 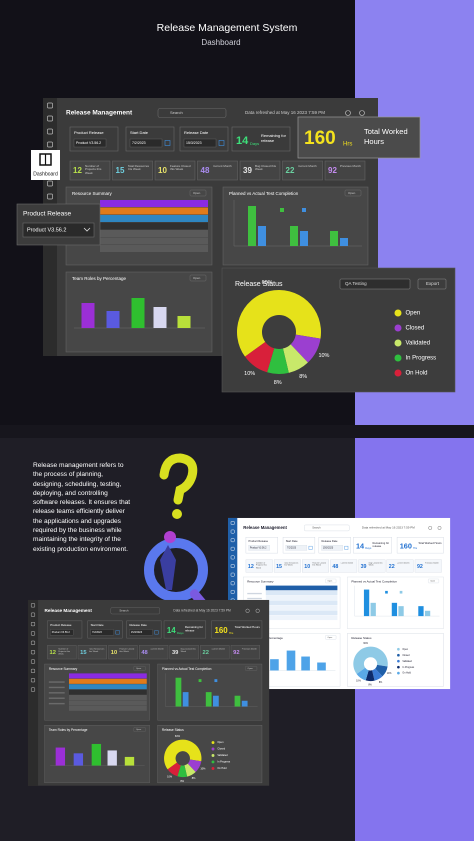 What do you see at coordinates (421, 359) in the screenshot?
I see `legend-label: In Progress` at bounding box center [421, 359].